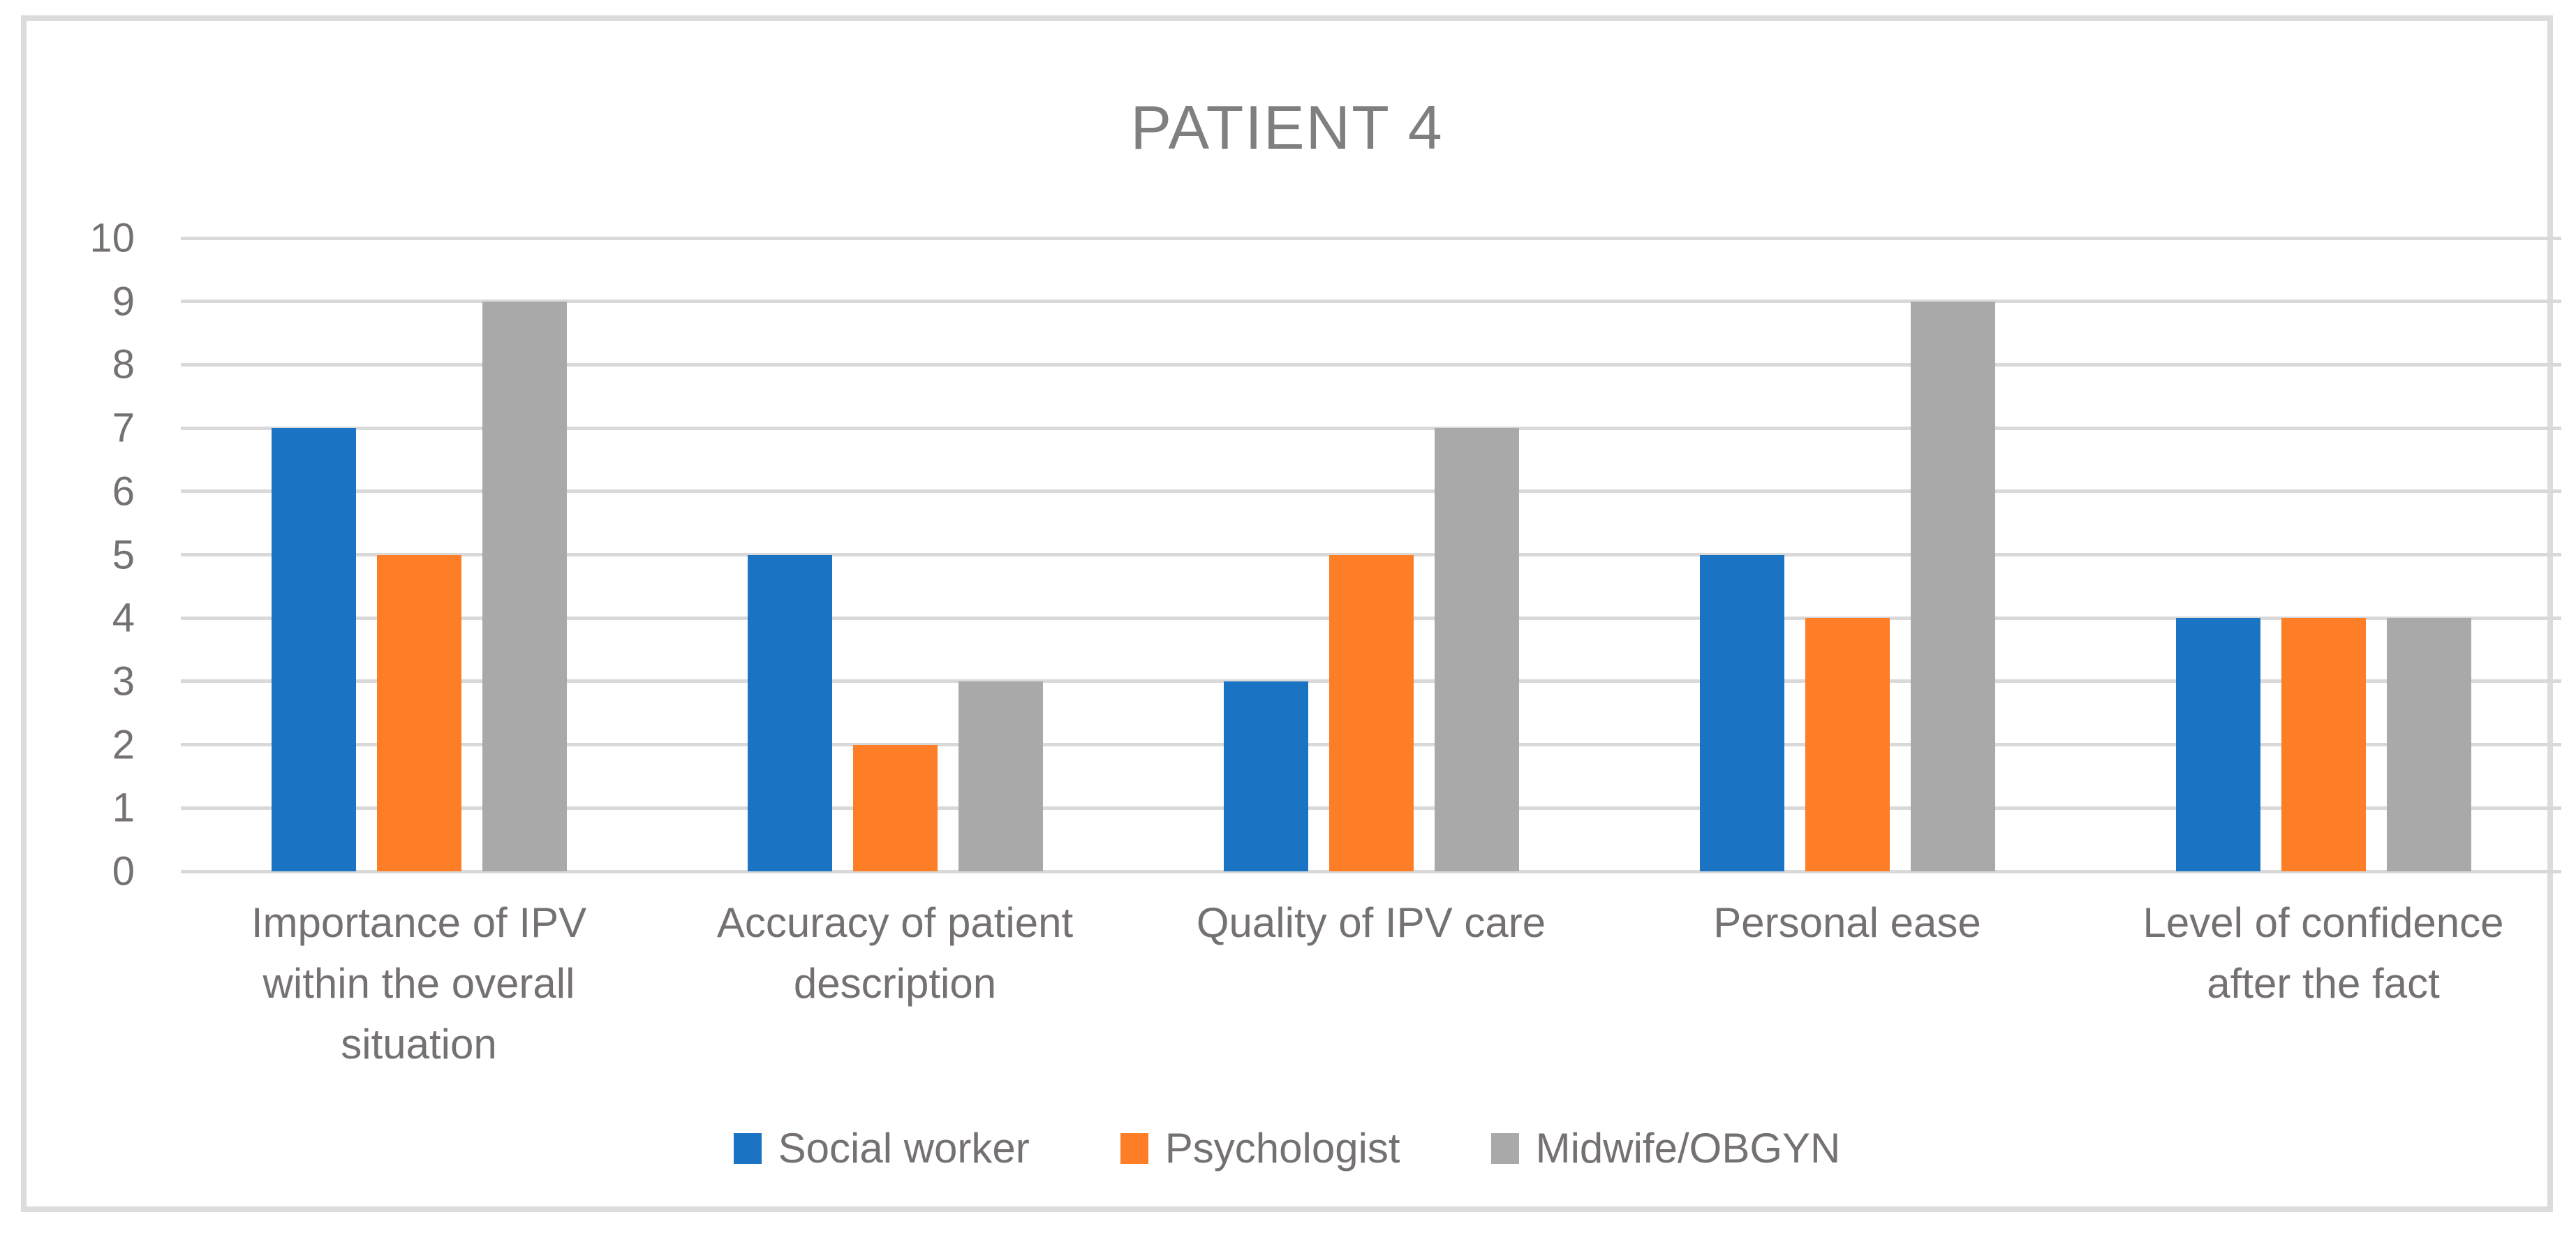  What do you see at coordinates (1688, 1148) in the screenshot?
I see `legend-label-midwife-obgyn: Midwife/OBGYN` at bounding box center [1688, 1148].